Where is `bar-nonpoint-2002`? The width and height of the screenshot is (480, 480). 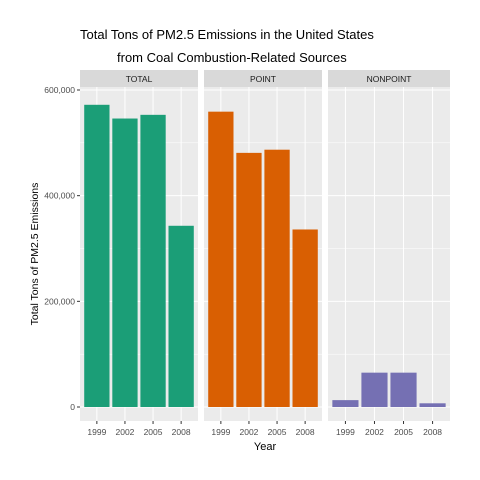
bar-nonpoint-2002 is located at coordinates (374, 389).